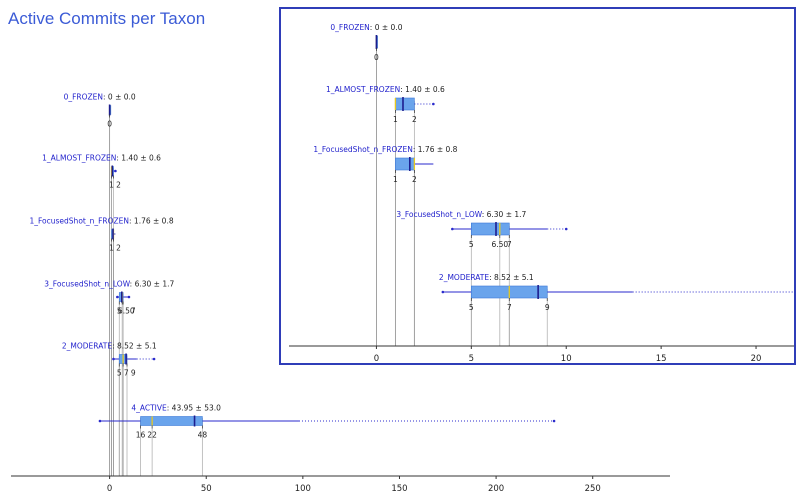  What do you see at coordinates (149, 408) in the screenshot?
I see `group-name: 4_ACTIVE` at bounding box center [149, 408].